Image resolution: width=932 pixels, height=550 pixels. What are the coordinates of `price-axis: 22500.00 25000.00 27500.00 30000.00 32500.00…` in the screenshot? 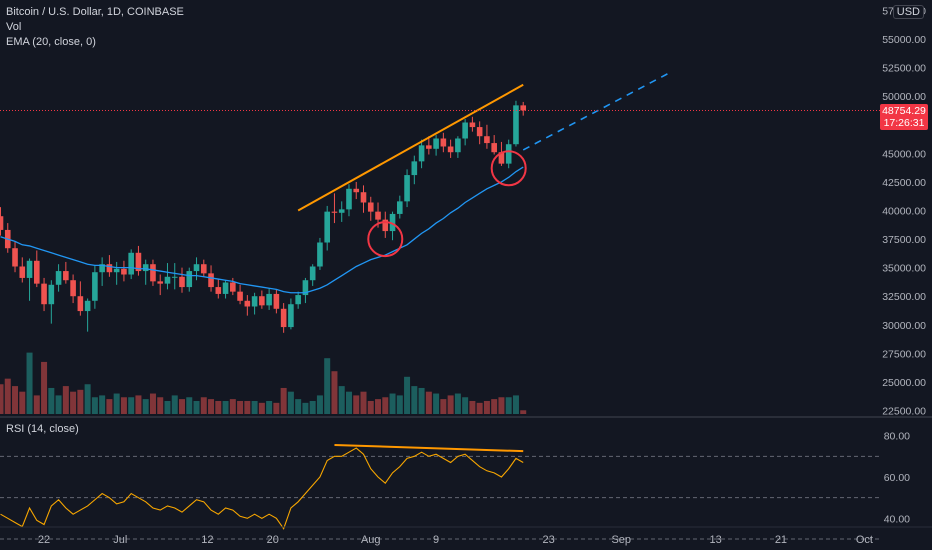 It's located at (904, 212).